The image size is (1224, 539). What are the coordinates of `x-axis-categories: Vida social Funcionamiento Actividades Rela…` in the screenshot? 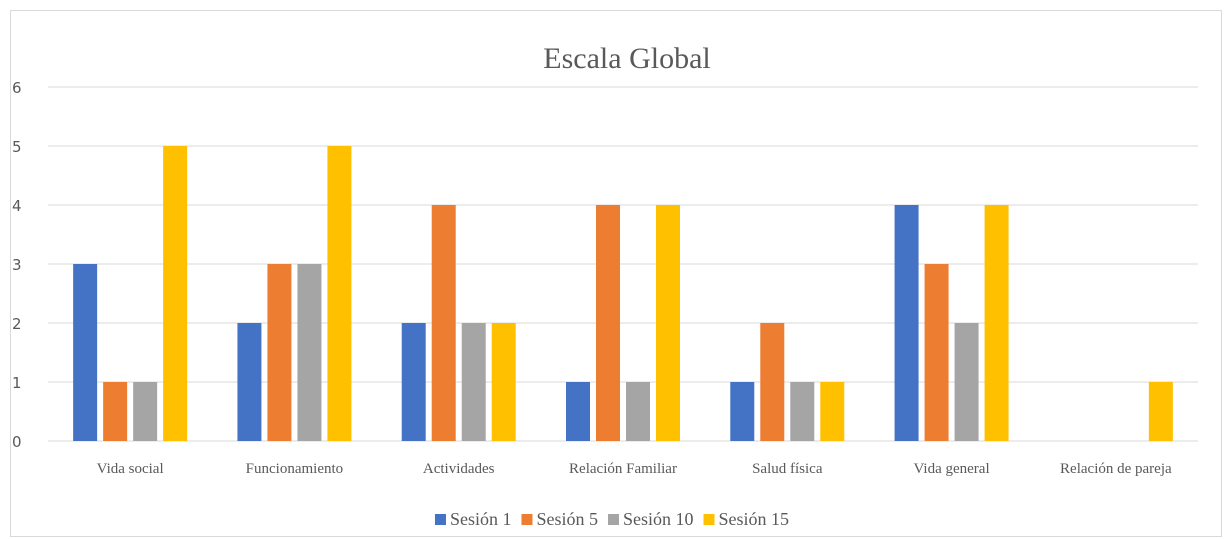 It's located at (634, 469).